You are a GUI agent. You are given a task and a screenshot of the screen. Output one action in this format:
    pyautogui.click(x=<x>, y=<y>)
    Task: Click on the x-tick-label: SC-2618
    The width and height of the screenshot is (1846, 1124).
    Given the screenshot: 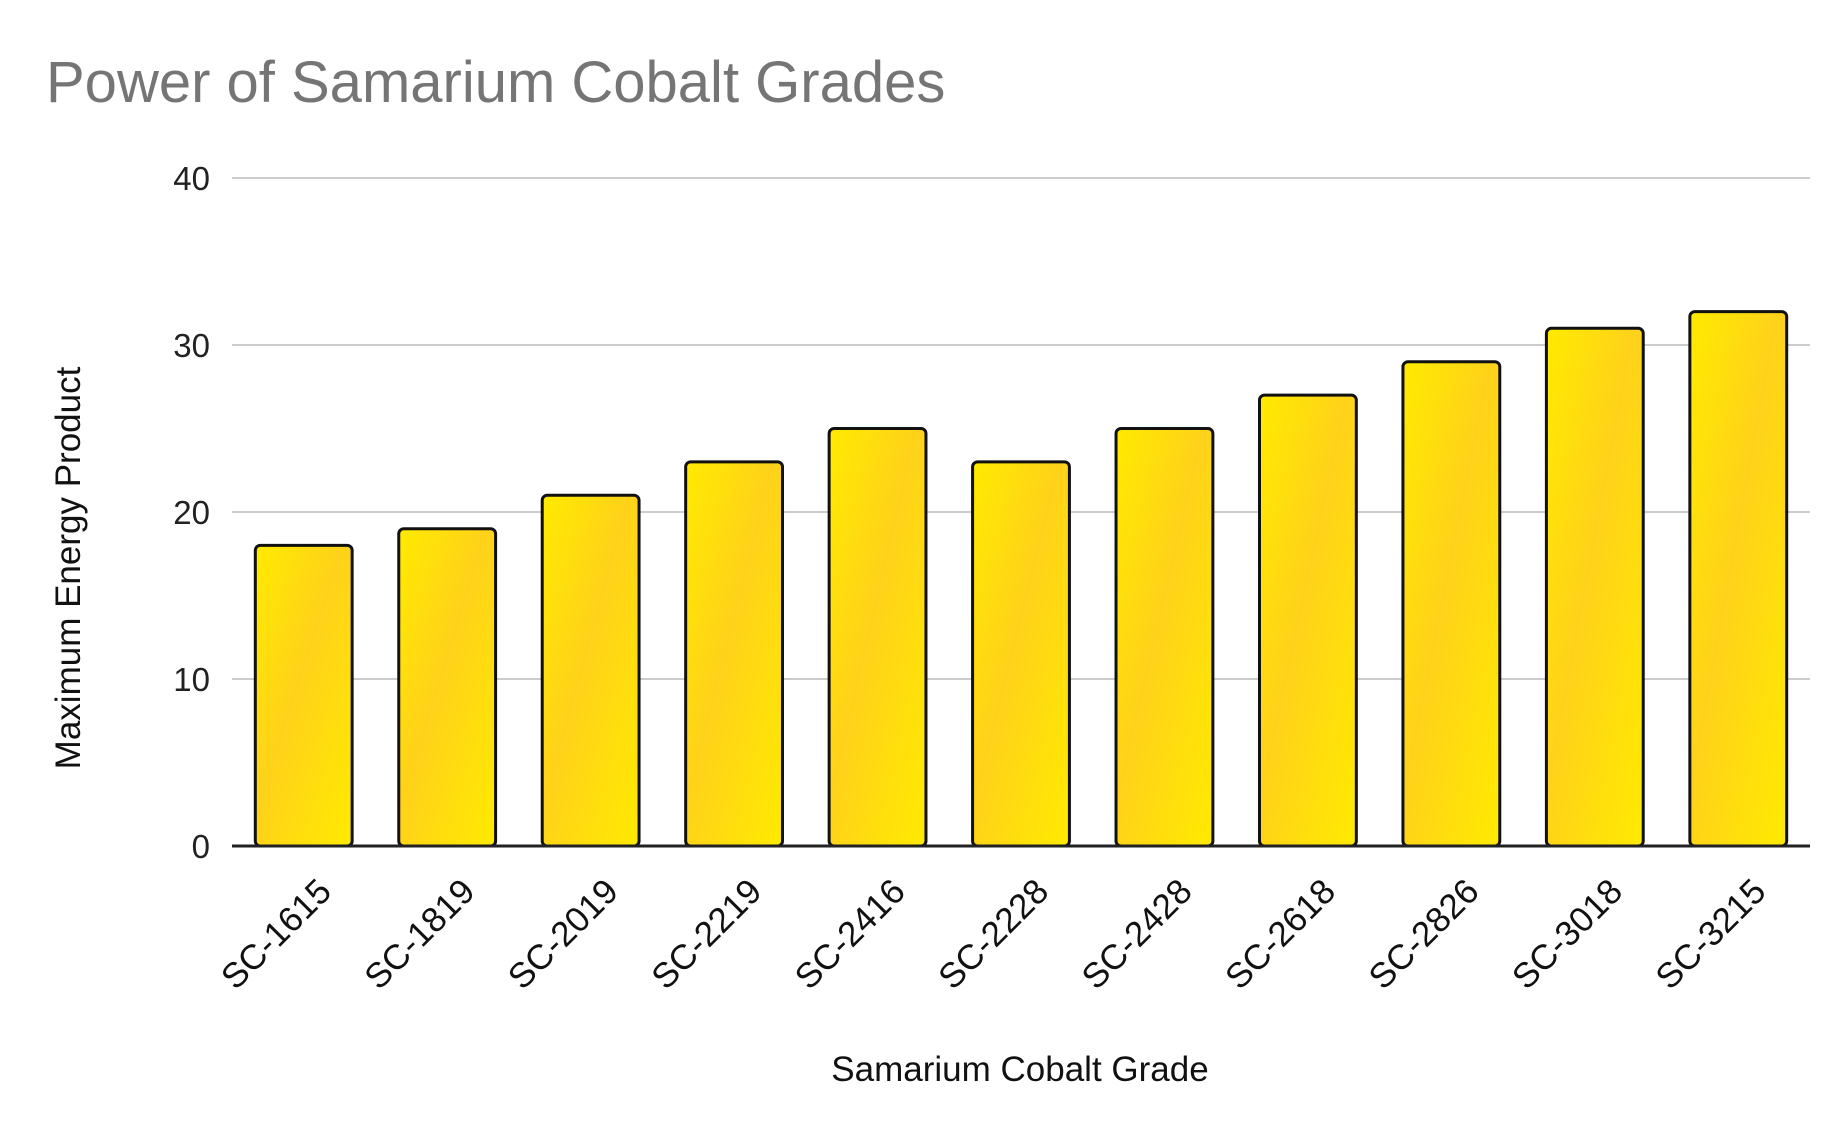 What is the action you would take?
    pyautogui.click(x=1280, y=934)
    